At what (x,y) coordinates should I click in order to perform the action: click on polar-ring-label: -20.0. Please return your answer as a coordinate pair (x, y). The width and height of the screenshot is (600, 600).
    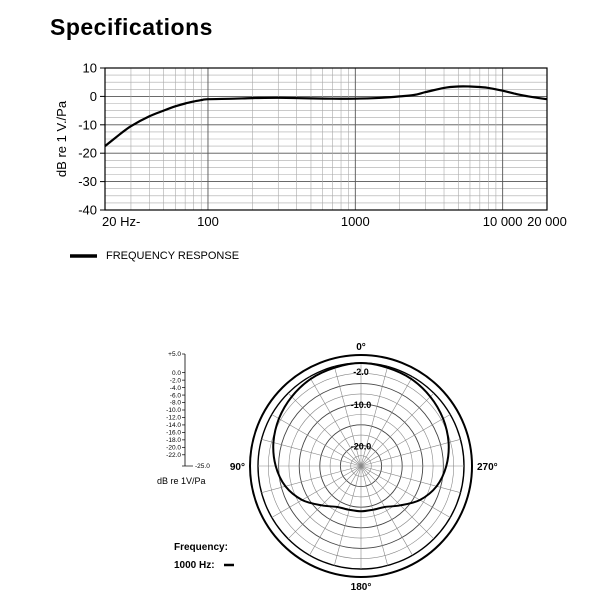
    Looking at the image, I should click on (361, 446).